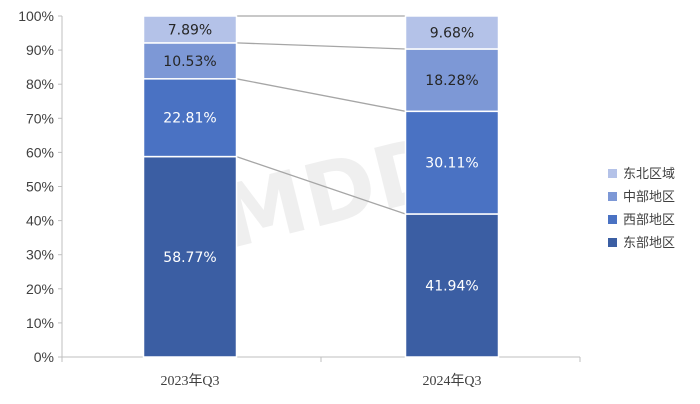 The height and width of the screenshot is (404, 700). What do you see at coordinates (649, 197) in the screenshot?
I see `legend-label: 中部地区` at bounding box center [649, 197].